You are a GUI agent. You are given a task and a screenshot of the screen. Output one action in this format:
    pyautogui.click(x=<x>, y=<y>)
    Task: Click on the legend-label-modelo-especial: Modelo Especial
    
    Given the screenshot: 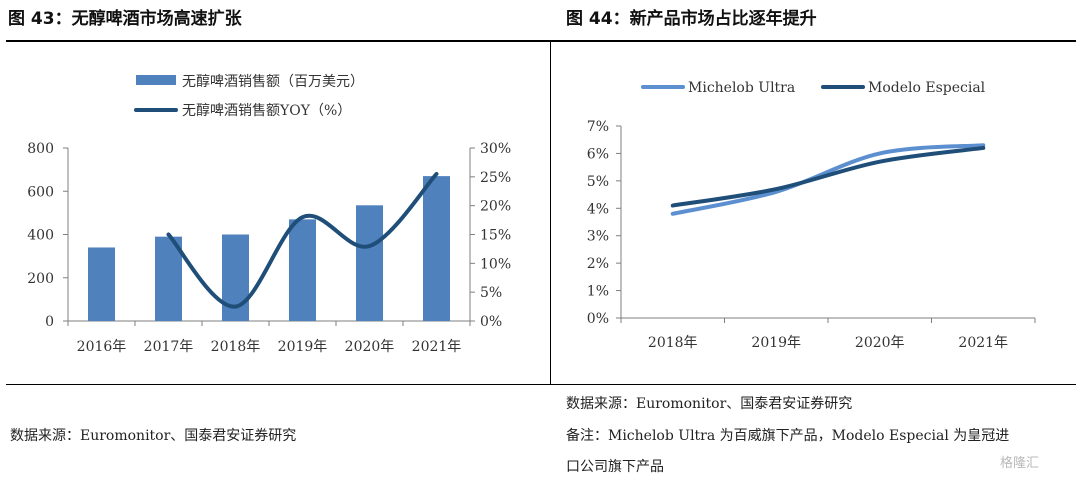 What is the action you would take?
    pyautogui.click(x=927, y=88)
    